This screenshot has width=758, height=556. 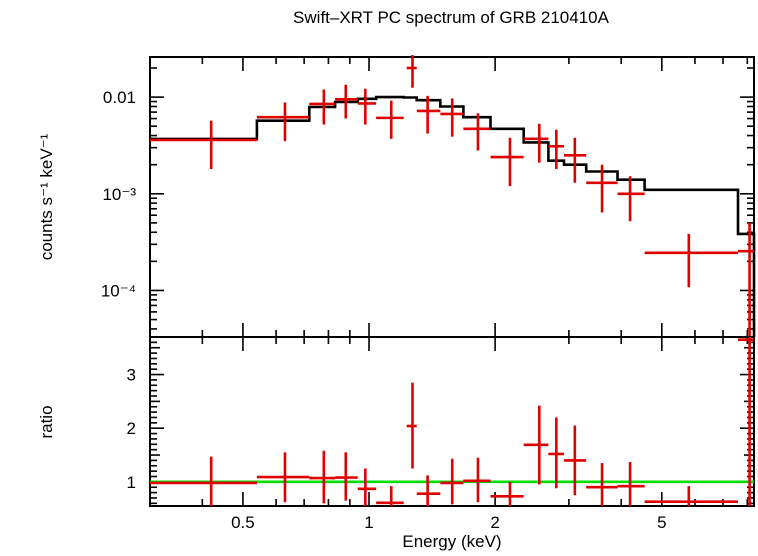 I want to click on x-tick-label: 1, so click(x=368, y=522).